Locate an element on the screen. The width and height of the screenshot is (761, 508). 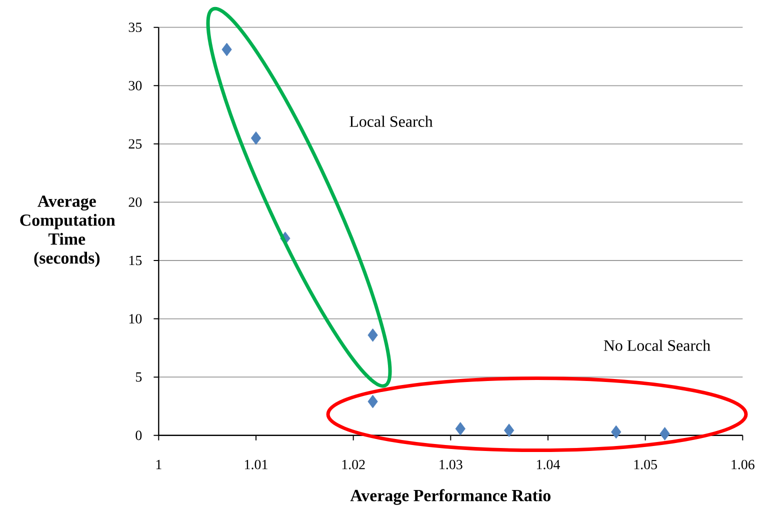
y-tick-label: 20 is located at coordinates (135, 202).